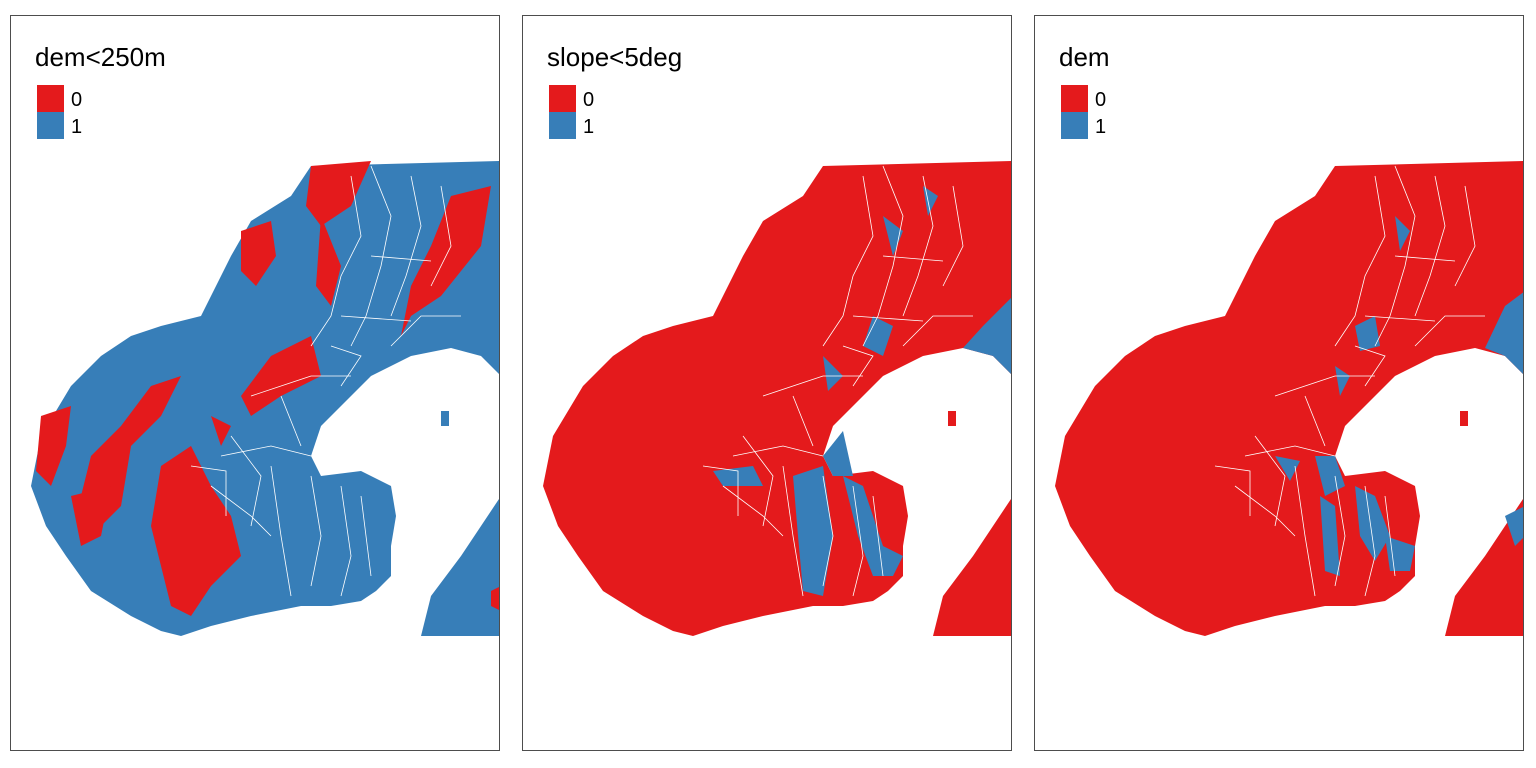 Image resolution: width=1536 pixels, height=768 pixels. What do you see at coordinates (615, 57) in the screenshot?
I see `map-title: slope<5deg` at bounding box center [615, 57].